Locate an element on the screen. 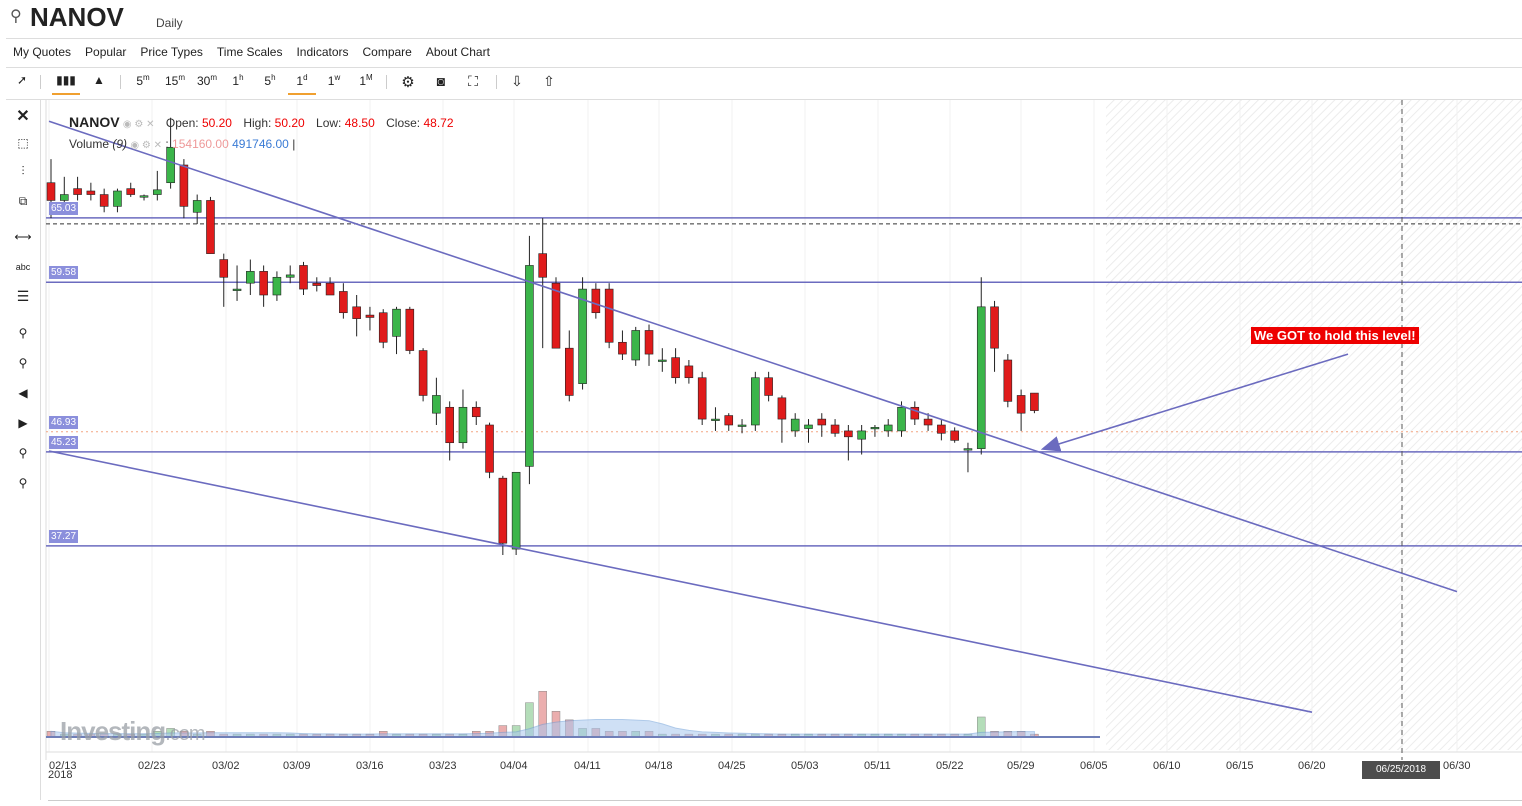 This screenshot has height=806, width=1522. camera-icon: ◙ is located at coordinates (441, 81).